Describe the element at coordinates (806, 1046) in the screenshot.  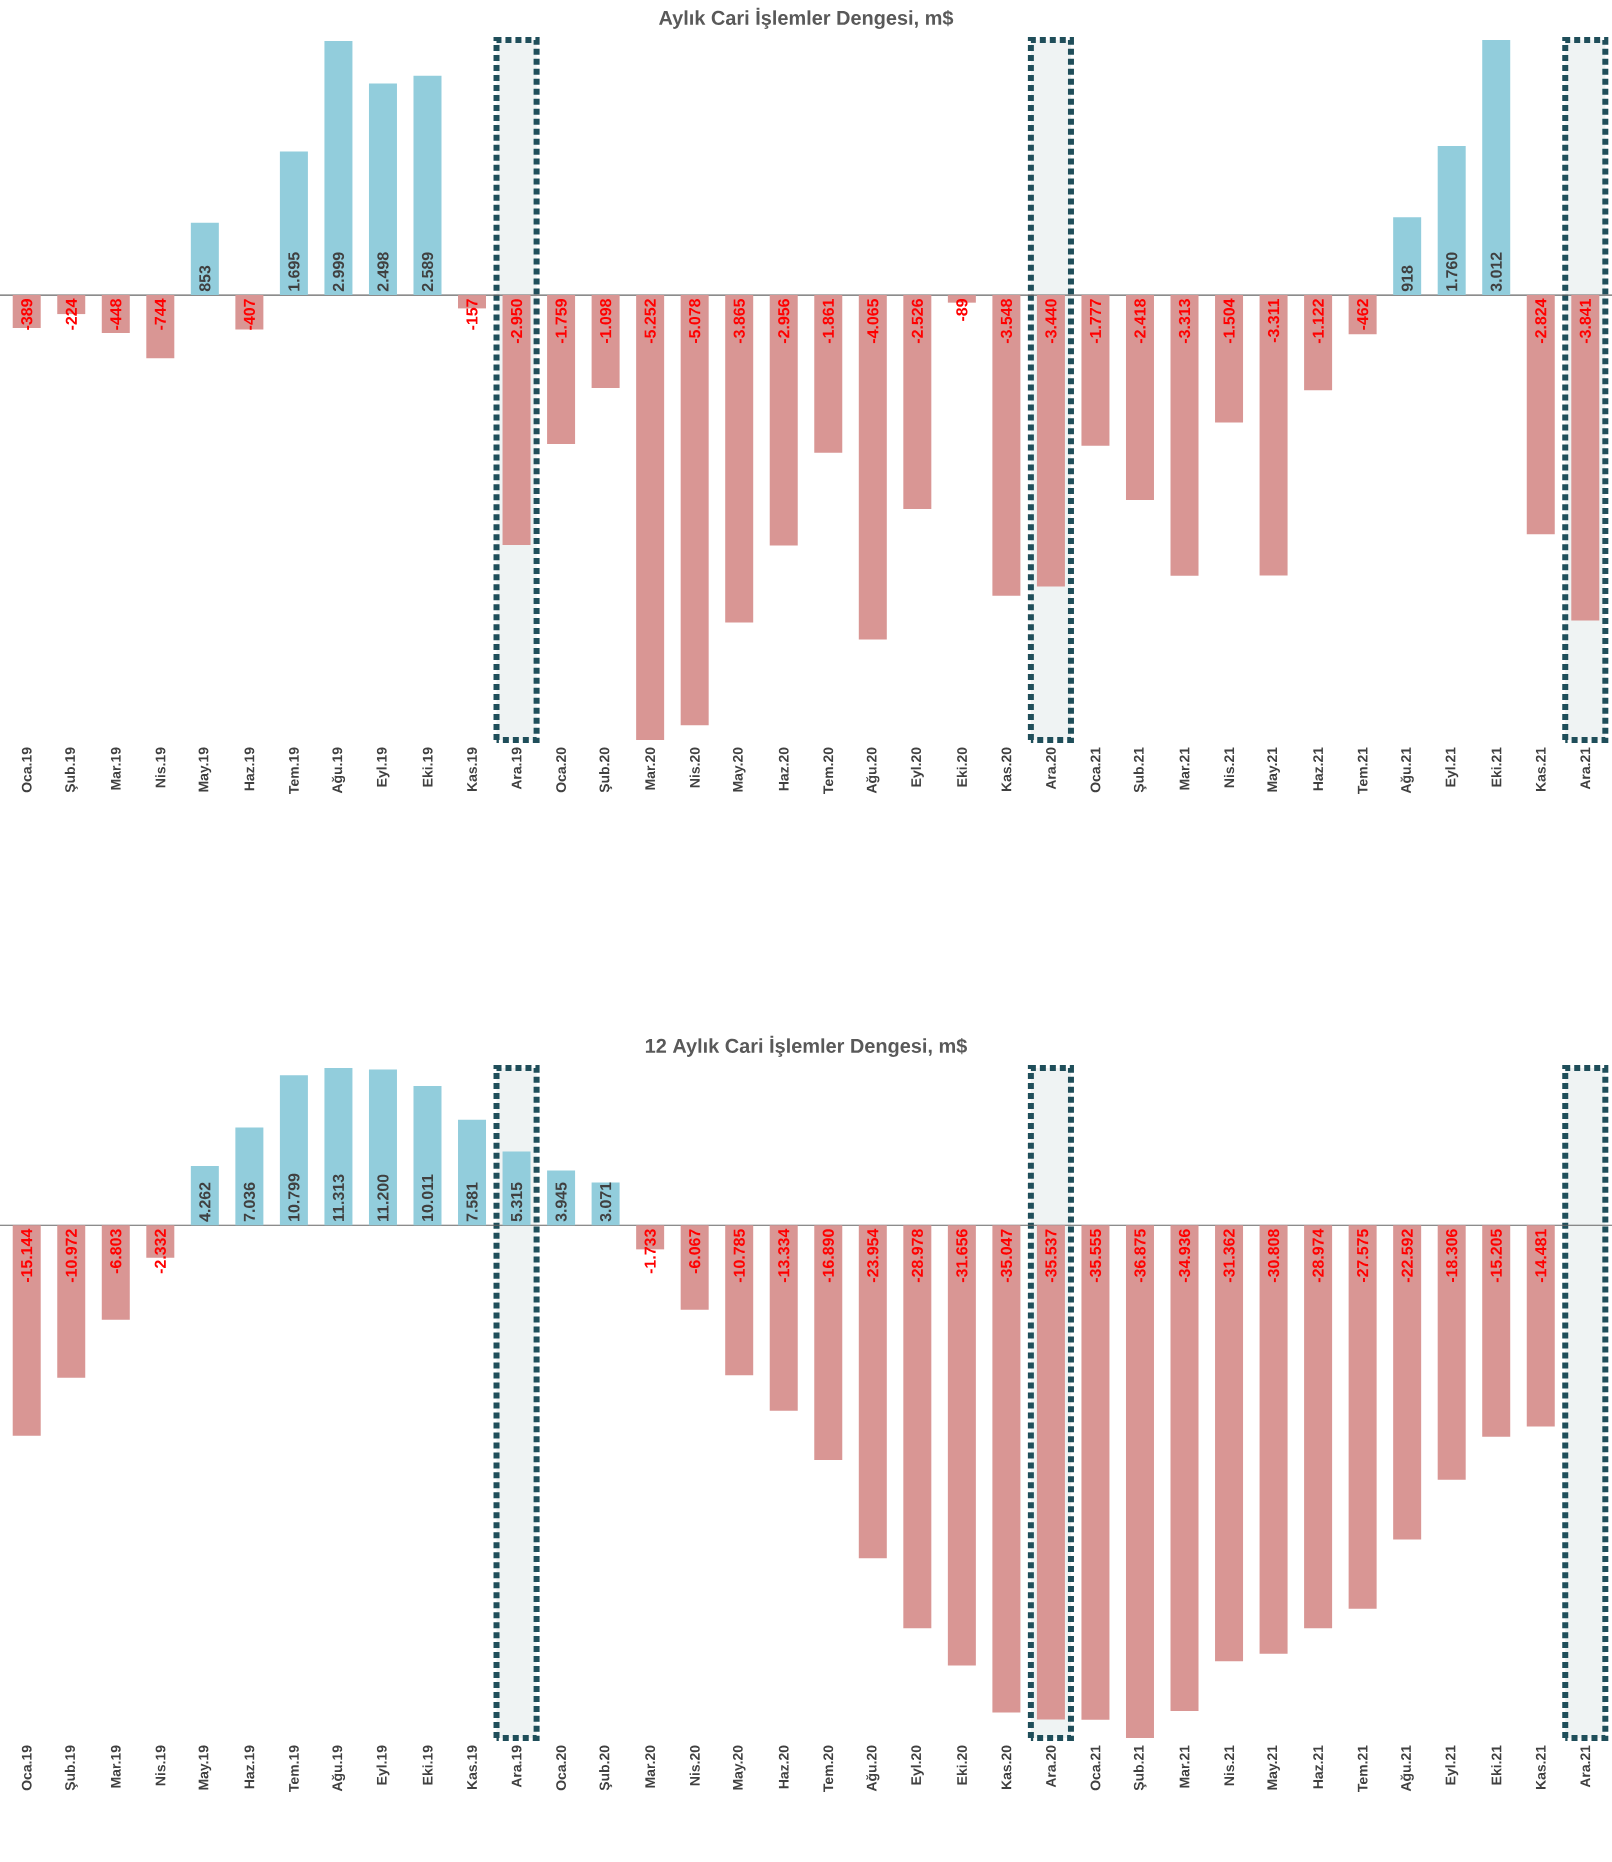
I see `chart-title: 12 Aylık Cari İşlemler Dengesi, m$` at that location.